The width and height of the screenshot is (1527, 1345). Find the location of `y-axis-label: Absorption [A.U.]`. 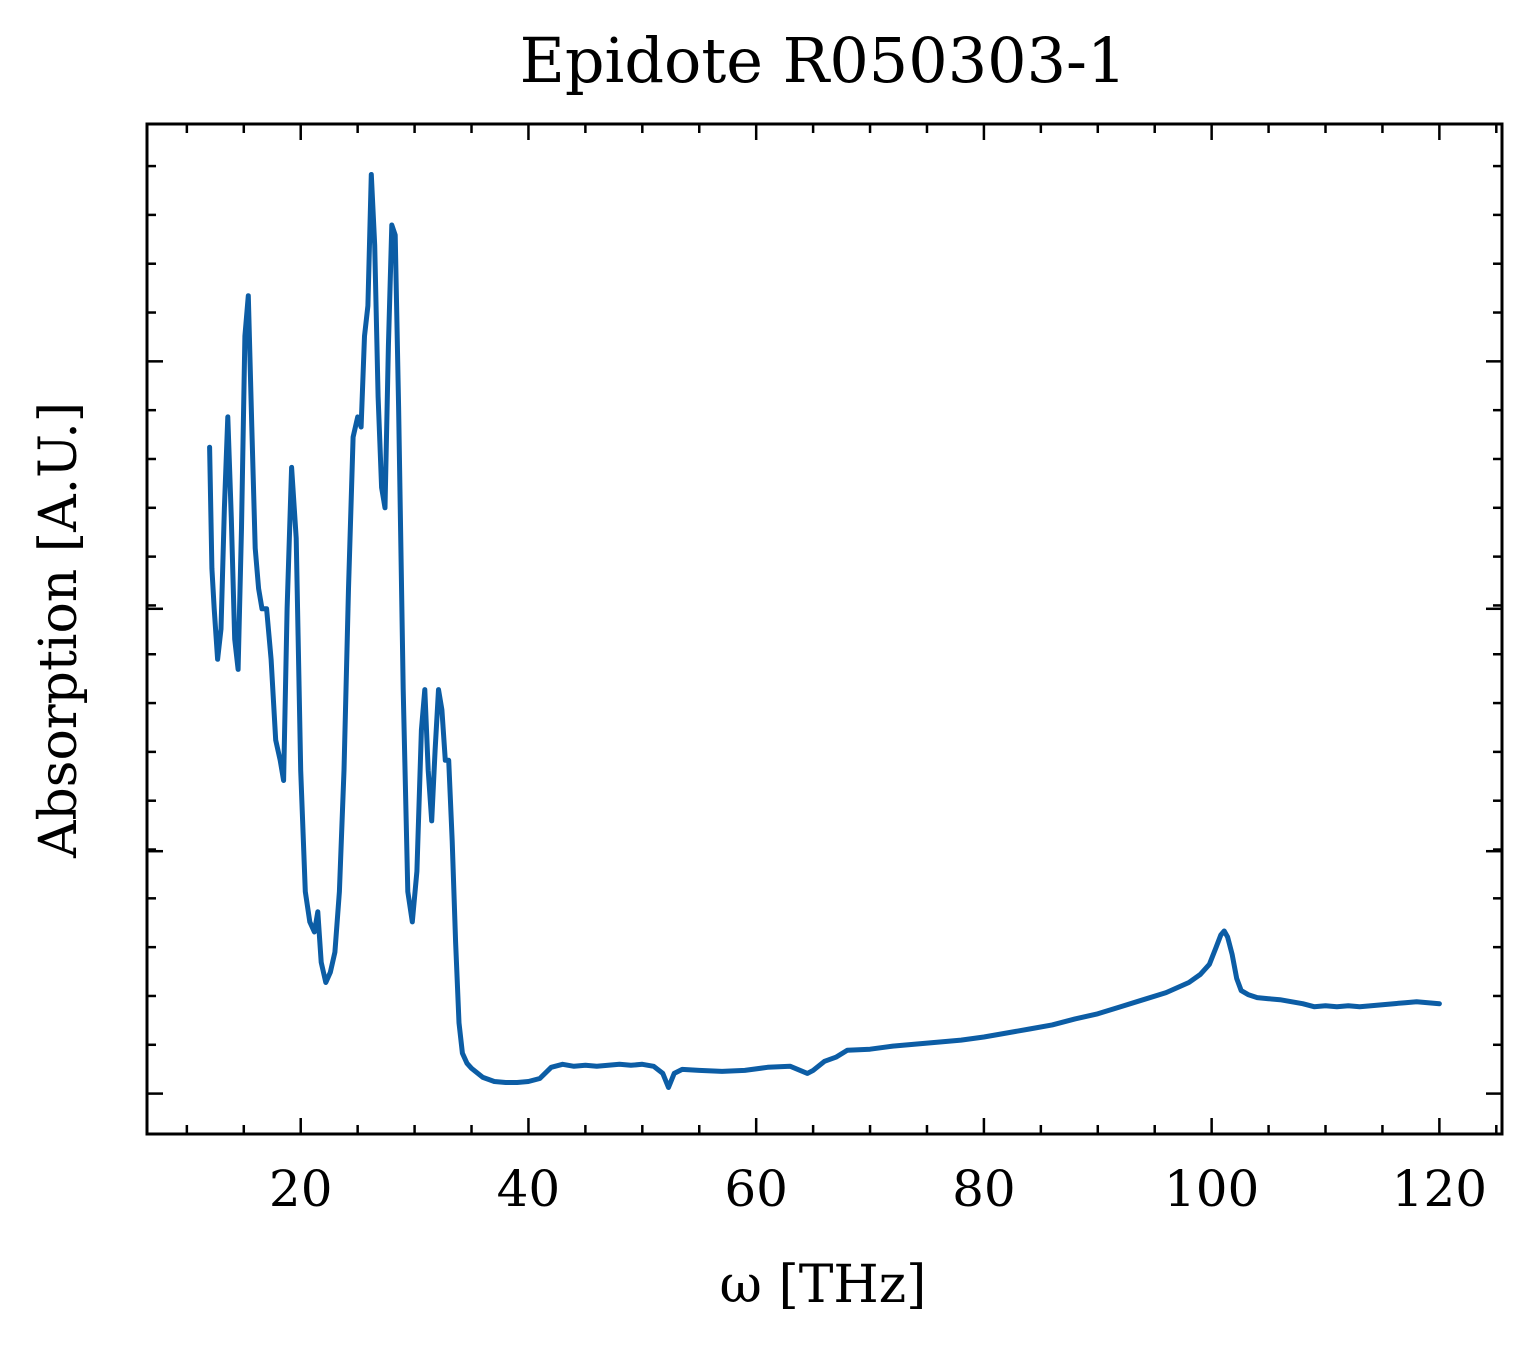

y-axis-label: Absorption [A.U.] is located at coordinates (59, 630).